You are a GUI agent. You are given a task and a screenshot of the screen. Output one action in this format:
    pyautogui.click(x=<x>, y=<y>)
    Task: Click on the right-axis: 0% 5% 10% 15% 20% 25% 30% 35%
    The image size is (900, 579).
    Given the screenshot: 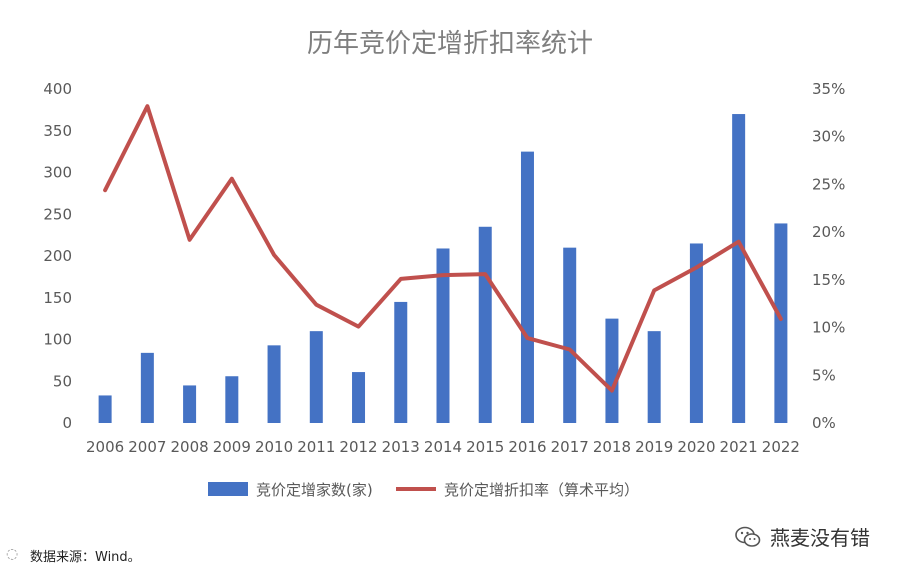 What is the action you would take?
    pyautogui.click(x=828, y=256)
    